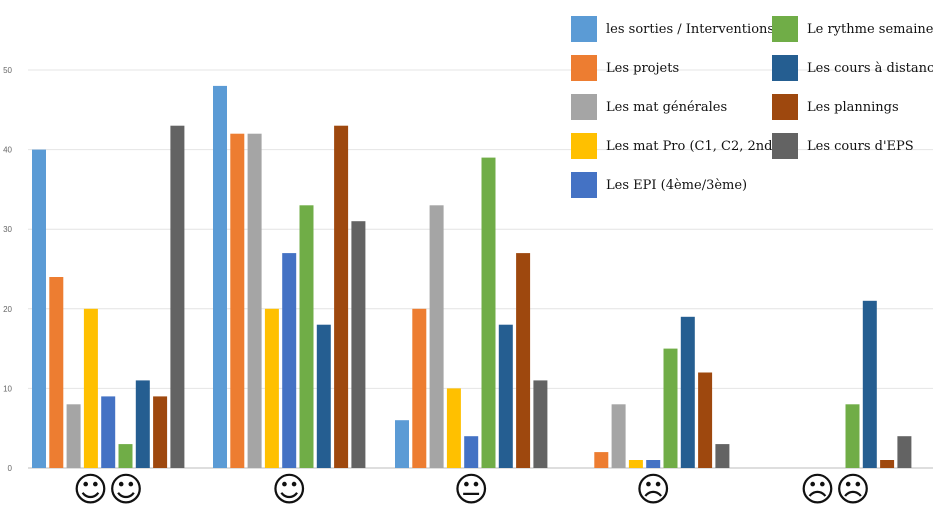 This screenshot has width=933, height=509. I want to click on legend-label: Les mat Pro (C1, C2, 2nde), so click(696, 146).